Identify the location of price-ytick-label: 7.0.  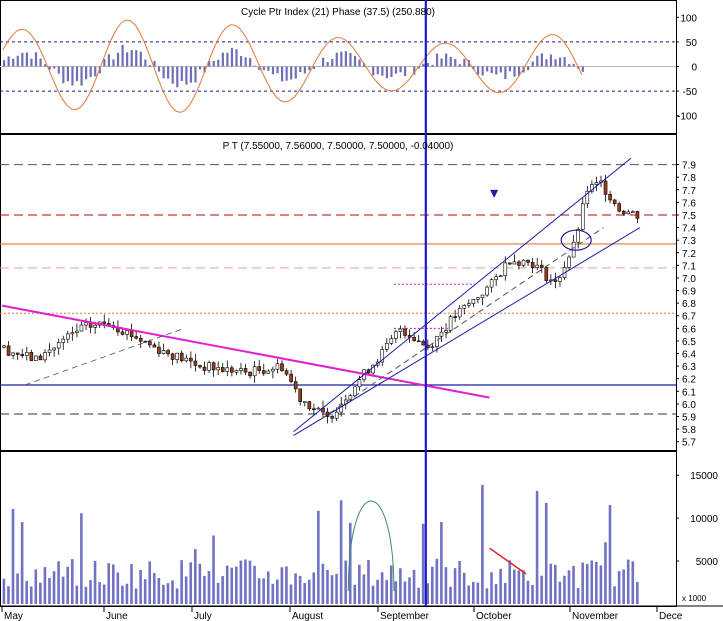
(689, 279).